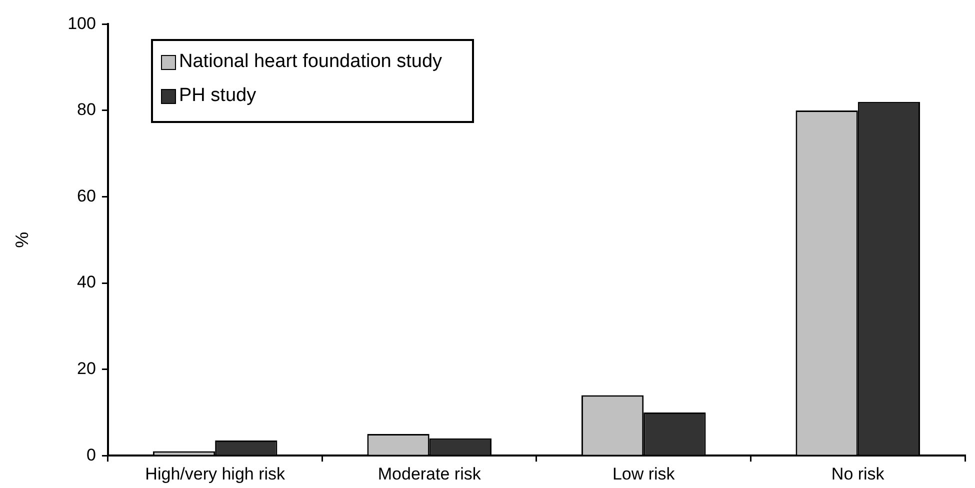 This screenshot has width=975, height=488. What do you see at coordinates (858, 474) in the screenshot?
I see `x-tick-label: No risk` at bounding box center [858, 474].